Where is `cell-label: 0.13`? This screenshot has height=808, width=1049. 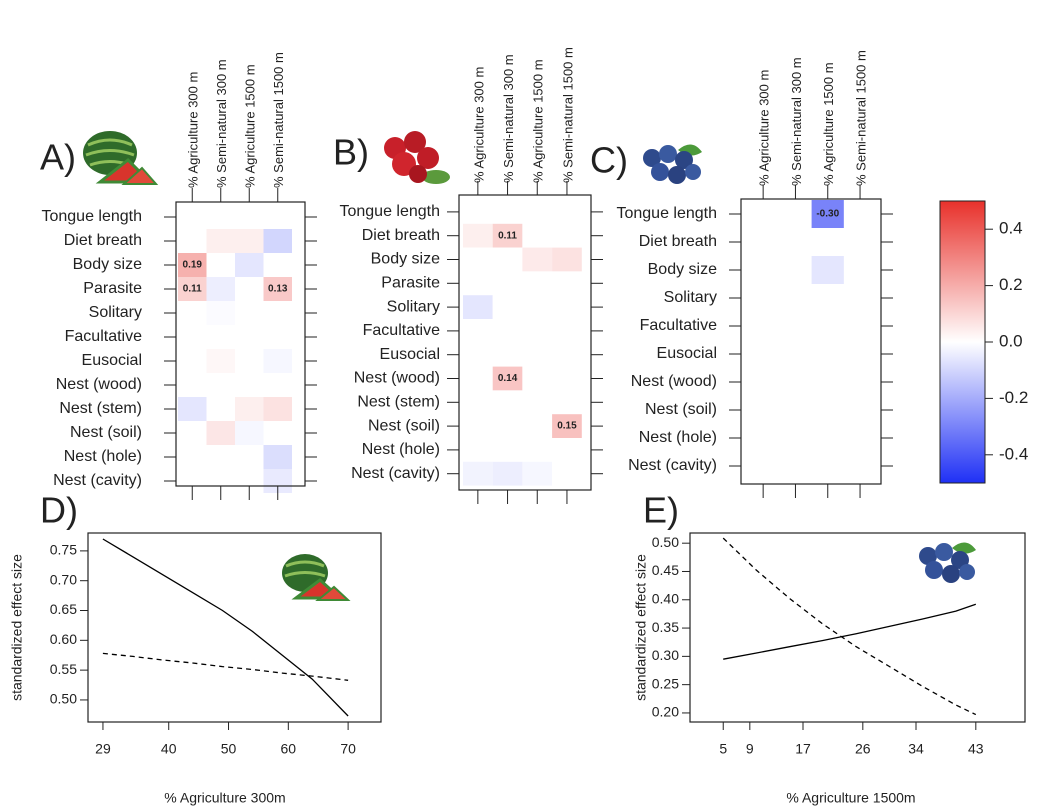
cell-label: 0.13 is located at coordinates (278, 289).